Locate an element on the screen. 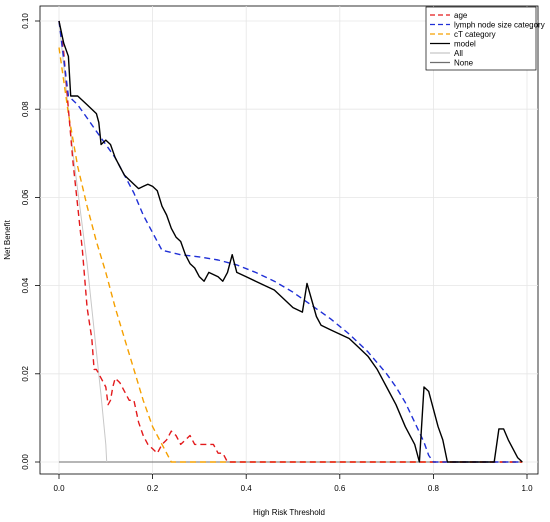  x-tick-label: 0.2 is located at coordinates (153, 488).